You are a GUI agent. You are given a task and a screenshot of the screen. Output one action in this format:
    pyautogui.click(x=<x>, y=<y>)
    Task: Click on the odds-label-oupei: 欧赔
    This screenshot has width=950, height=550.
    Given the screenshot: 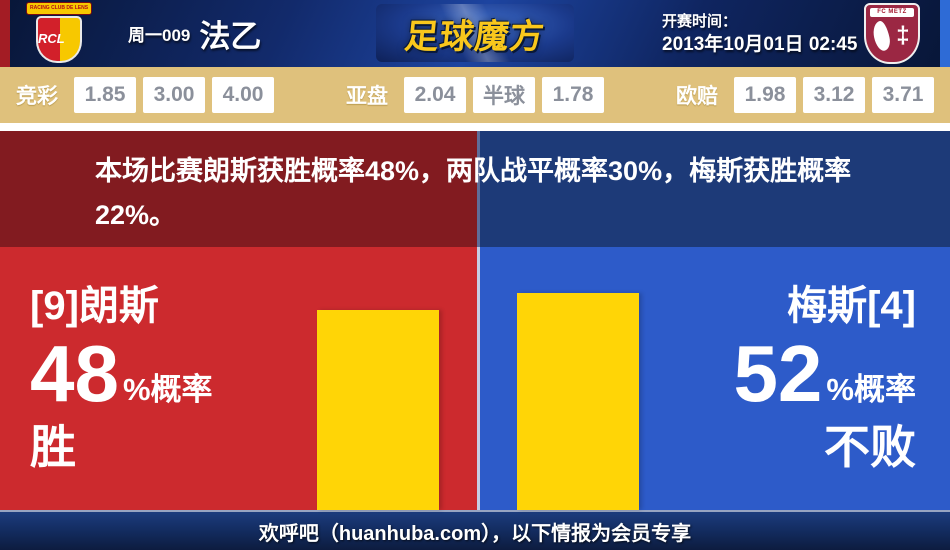 What is the action you would take?
    pyautogui.click(x=697, y=96)
    